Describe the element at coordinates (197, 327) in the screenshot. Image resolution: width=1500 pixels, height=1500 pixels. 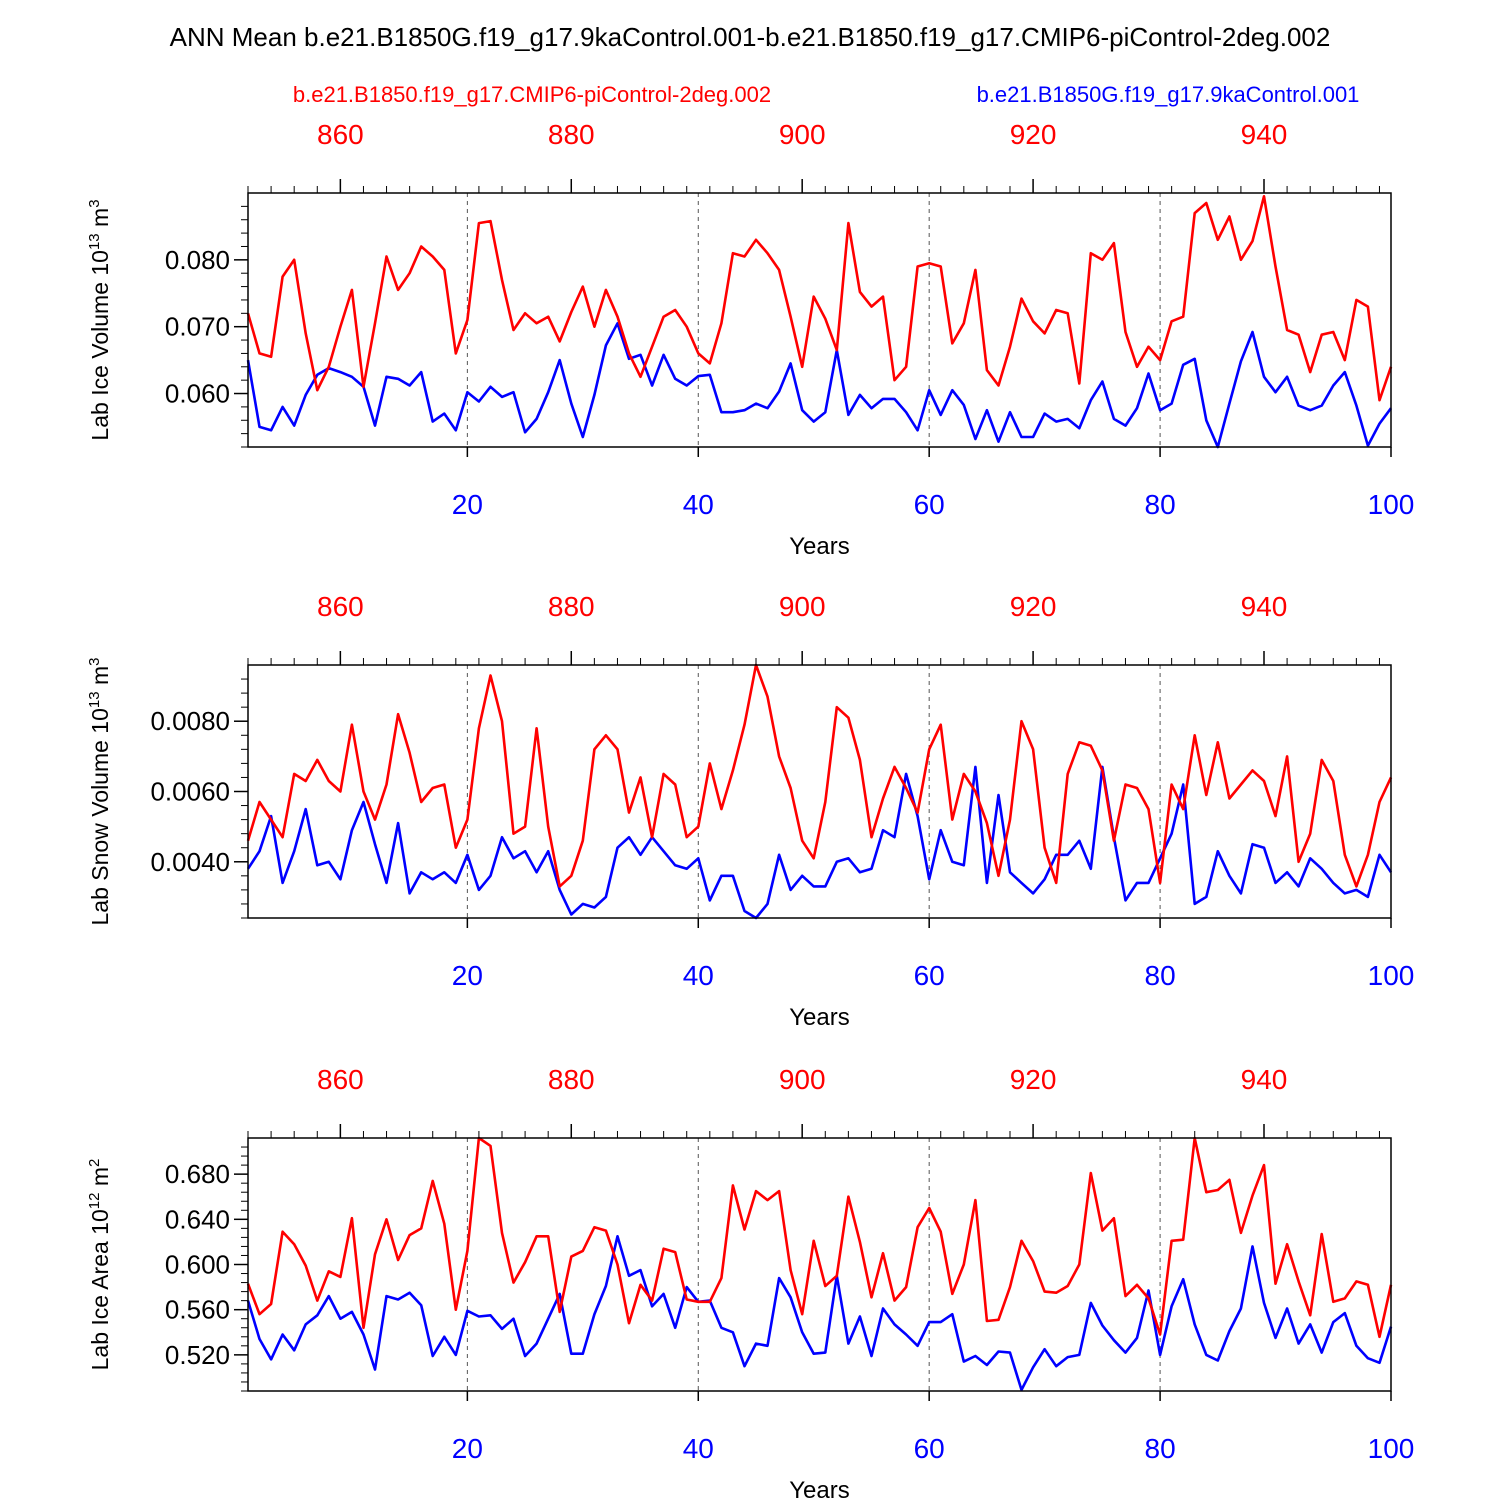
I see `y-tick-label: 0.070` at that location.